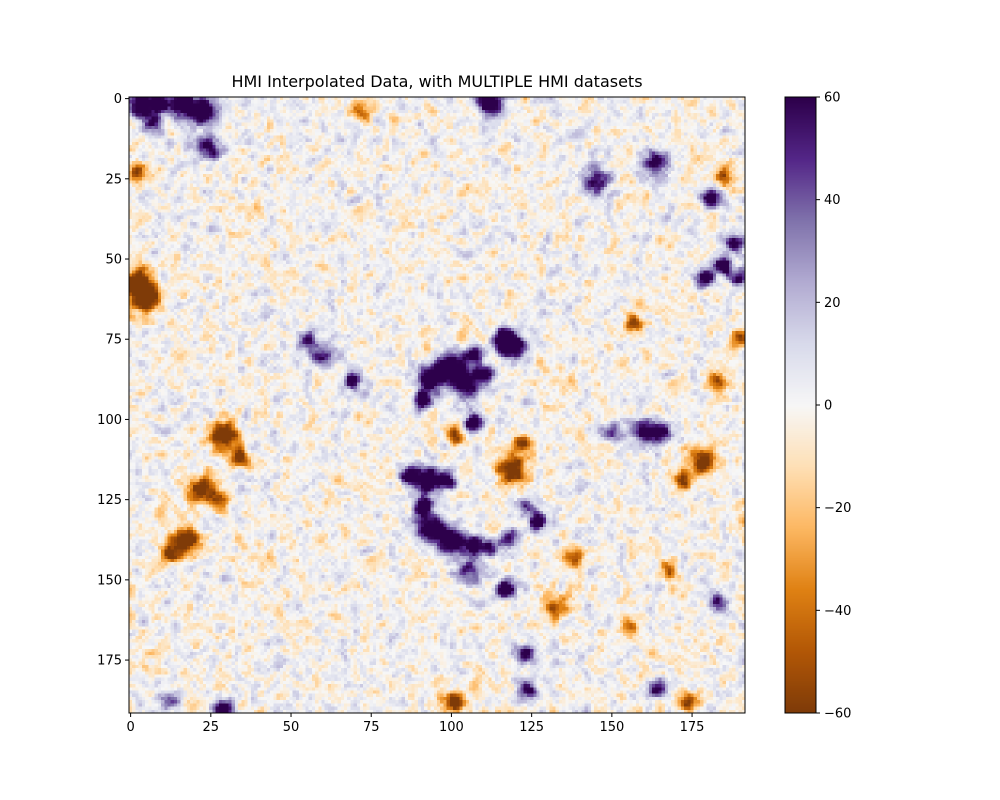  Describe the element at coordinates (828, 406) in the screenshot. I see `colorbar-tick-label: 0` at that location.